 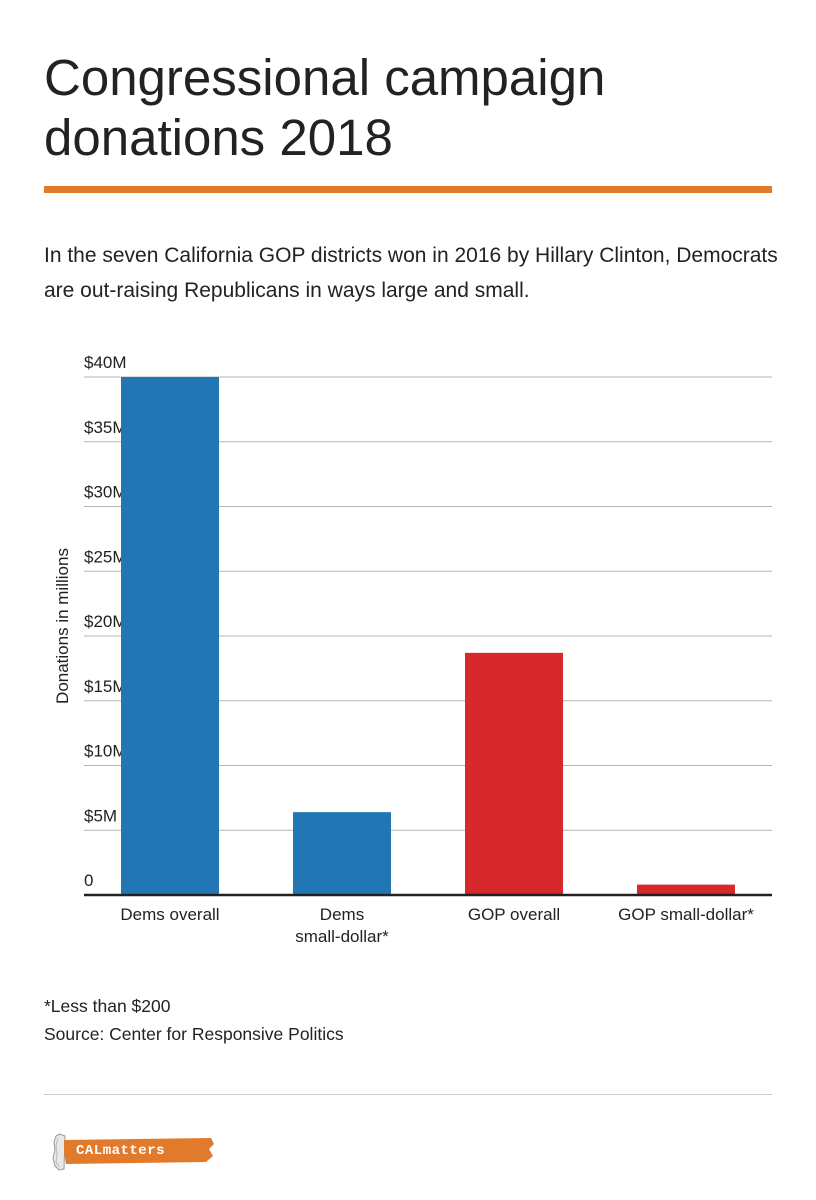 I want to click on y-tick-label: $20M, so click(x=105, y=621).